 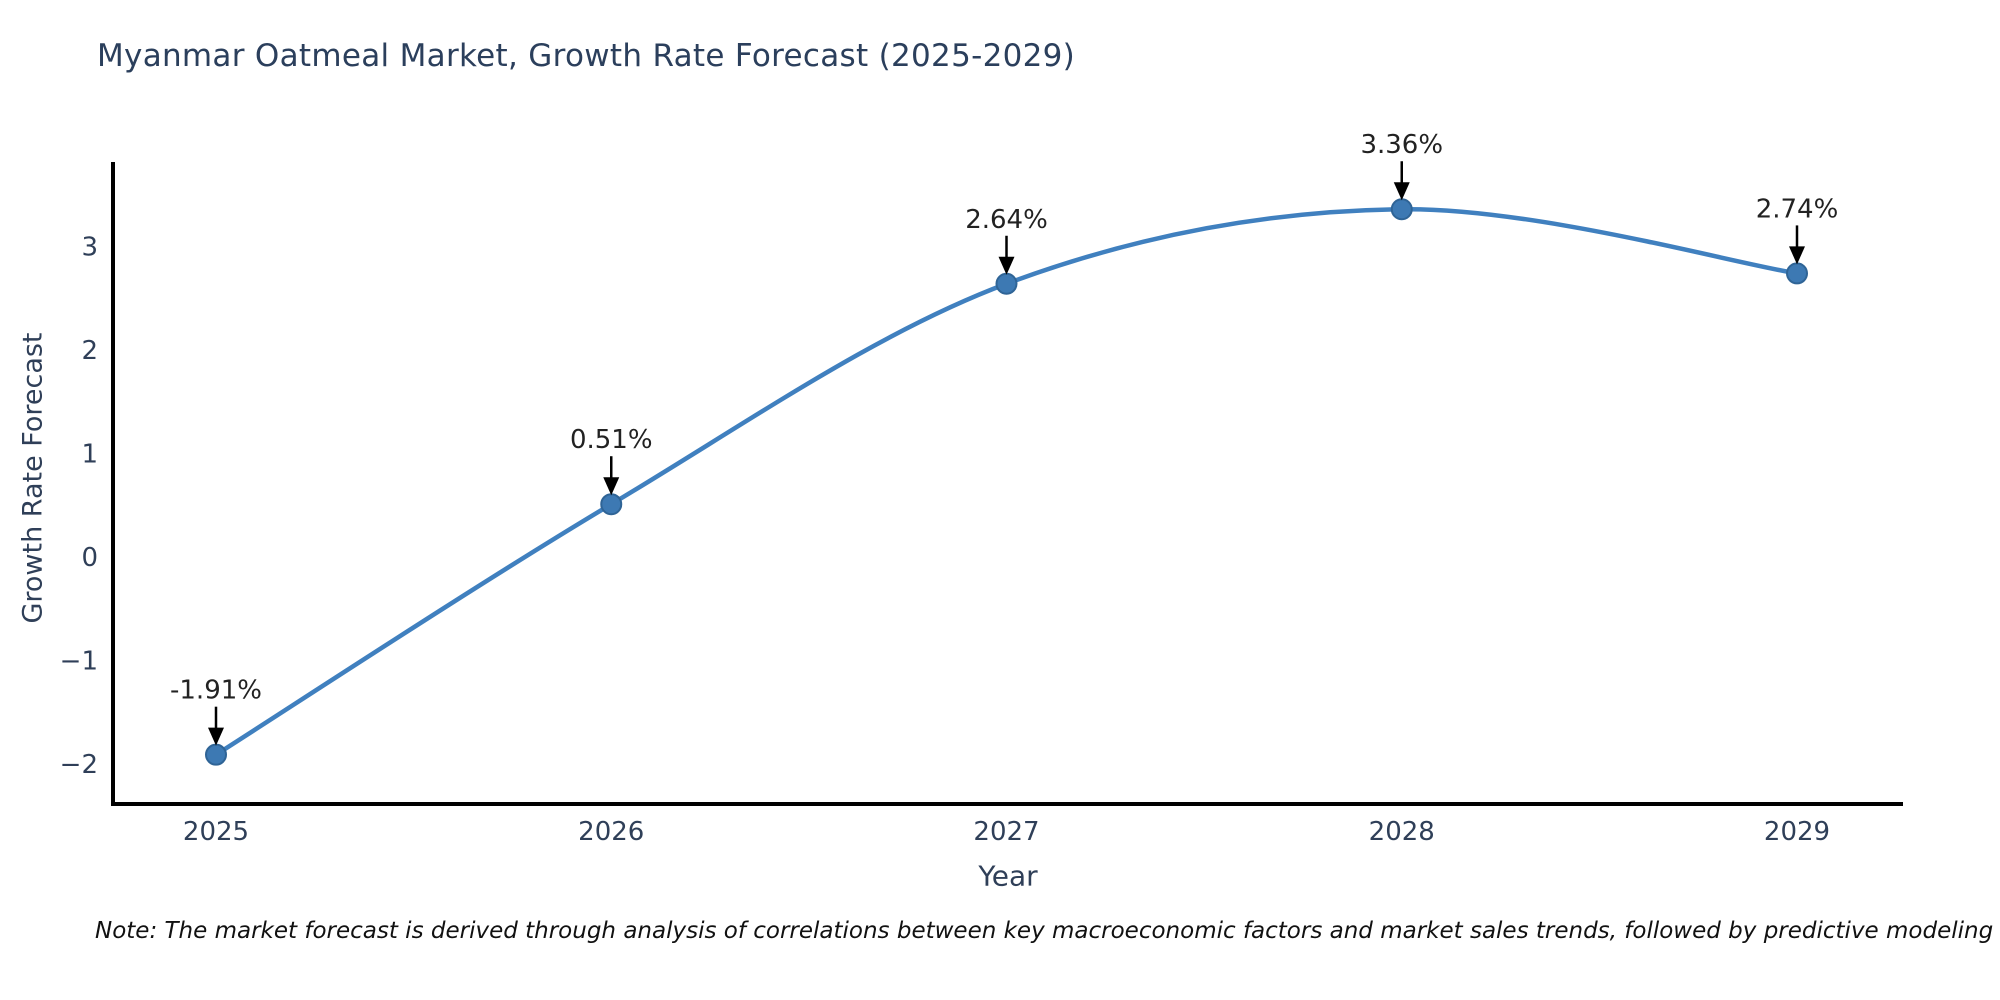 I want to click on x-tick-label: 2026, so click(x=611, y=832).